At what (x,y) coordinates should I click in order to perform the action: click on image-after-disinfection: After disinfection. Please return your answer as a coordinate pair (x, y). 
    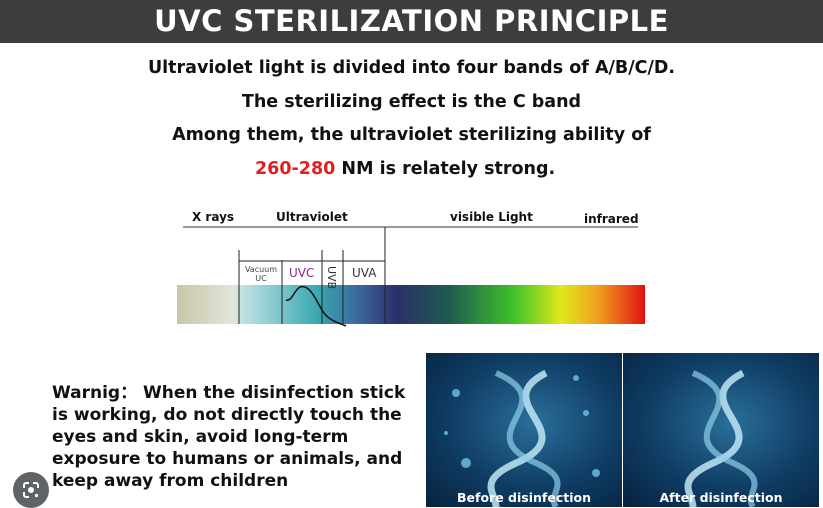
    Looking at the image, I should click on (721, 430).